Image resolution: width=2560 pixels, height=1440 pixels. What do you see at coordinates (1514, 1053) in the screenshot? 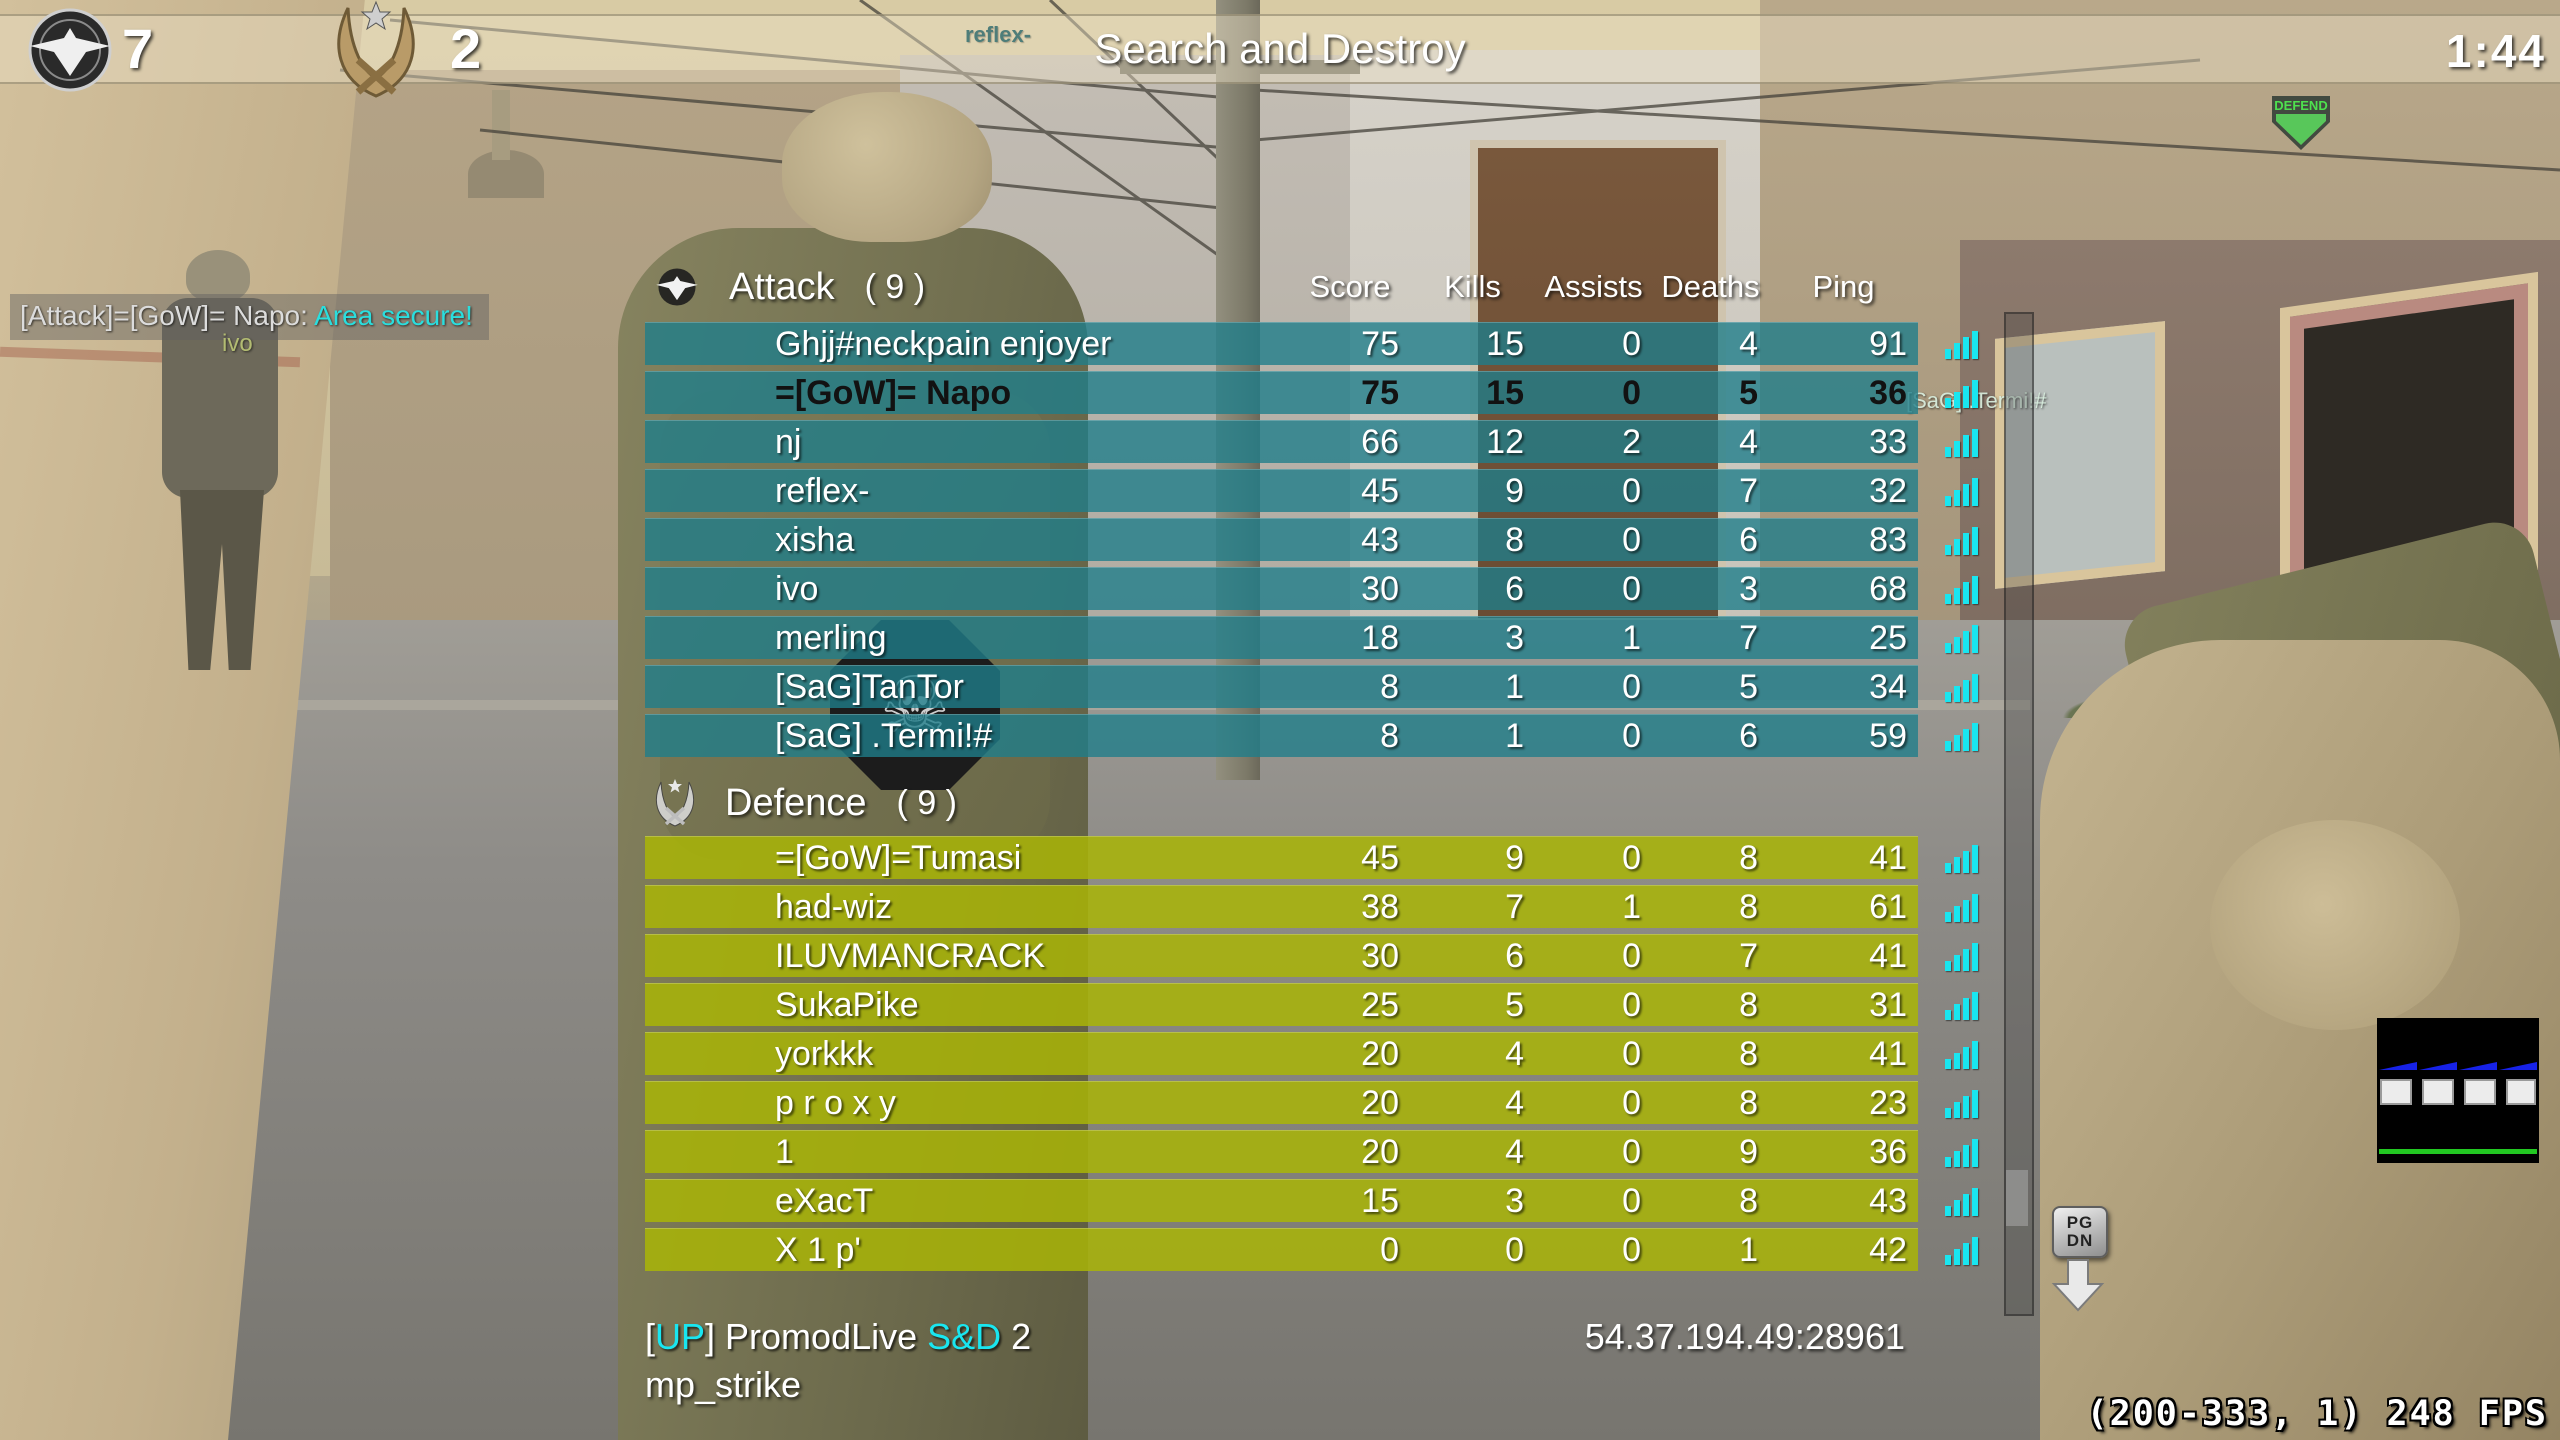
I see `player-kills: 4` at bounding box center [1514, 1053].